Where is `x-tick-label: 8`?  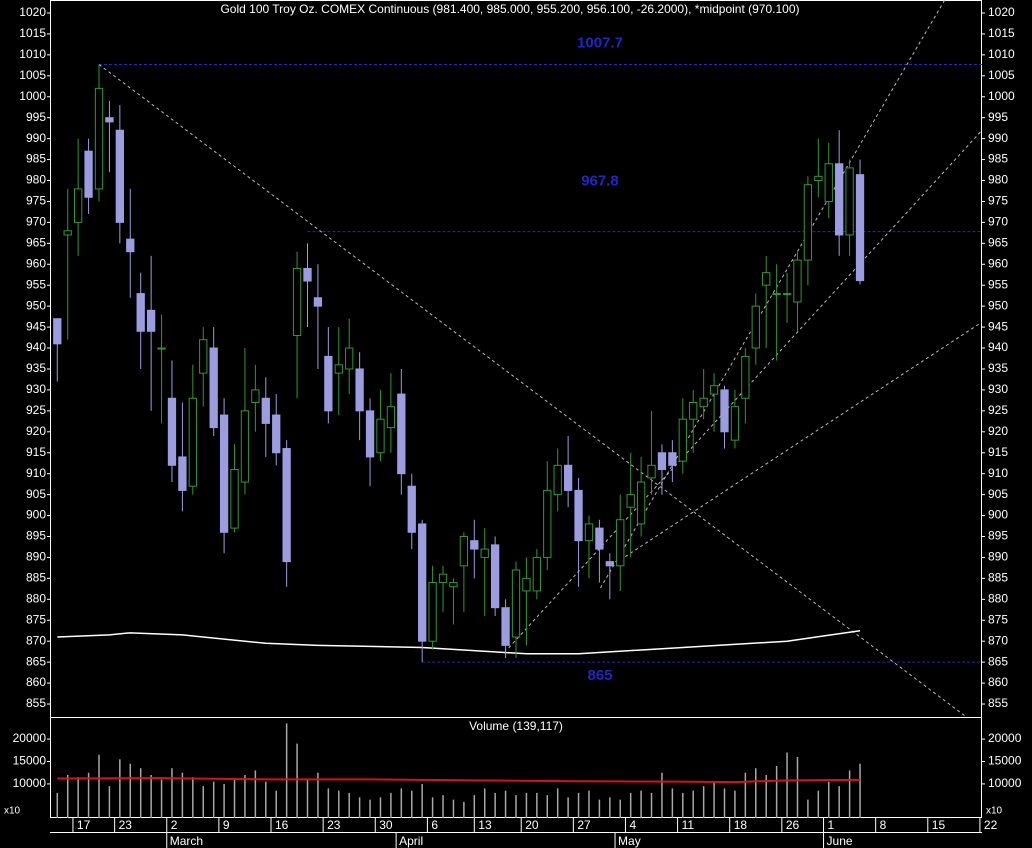
x-tick-label: 8 is located at coordinates (883, 825).